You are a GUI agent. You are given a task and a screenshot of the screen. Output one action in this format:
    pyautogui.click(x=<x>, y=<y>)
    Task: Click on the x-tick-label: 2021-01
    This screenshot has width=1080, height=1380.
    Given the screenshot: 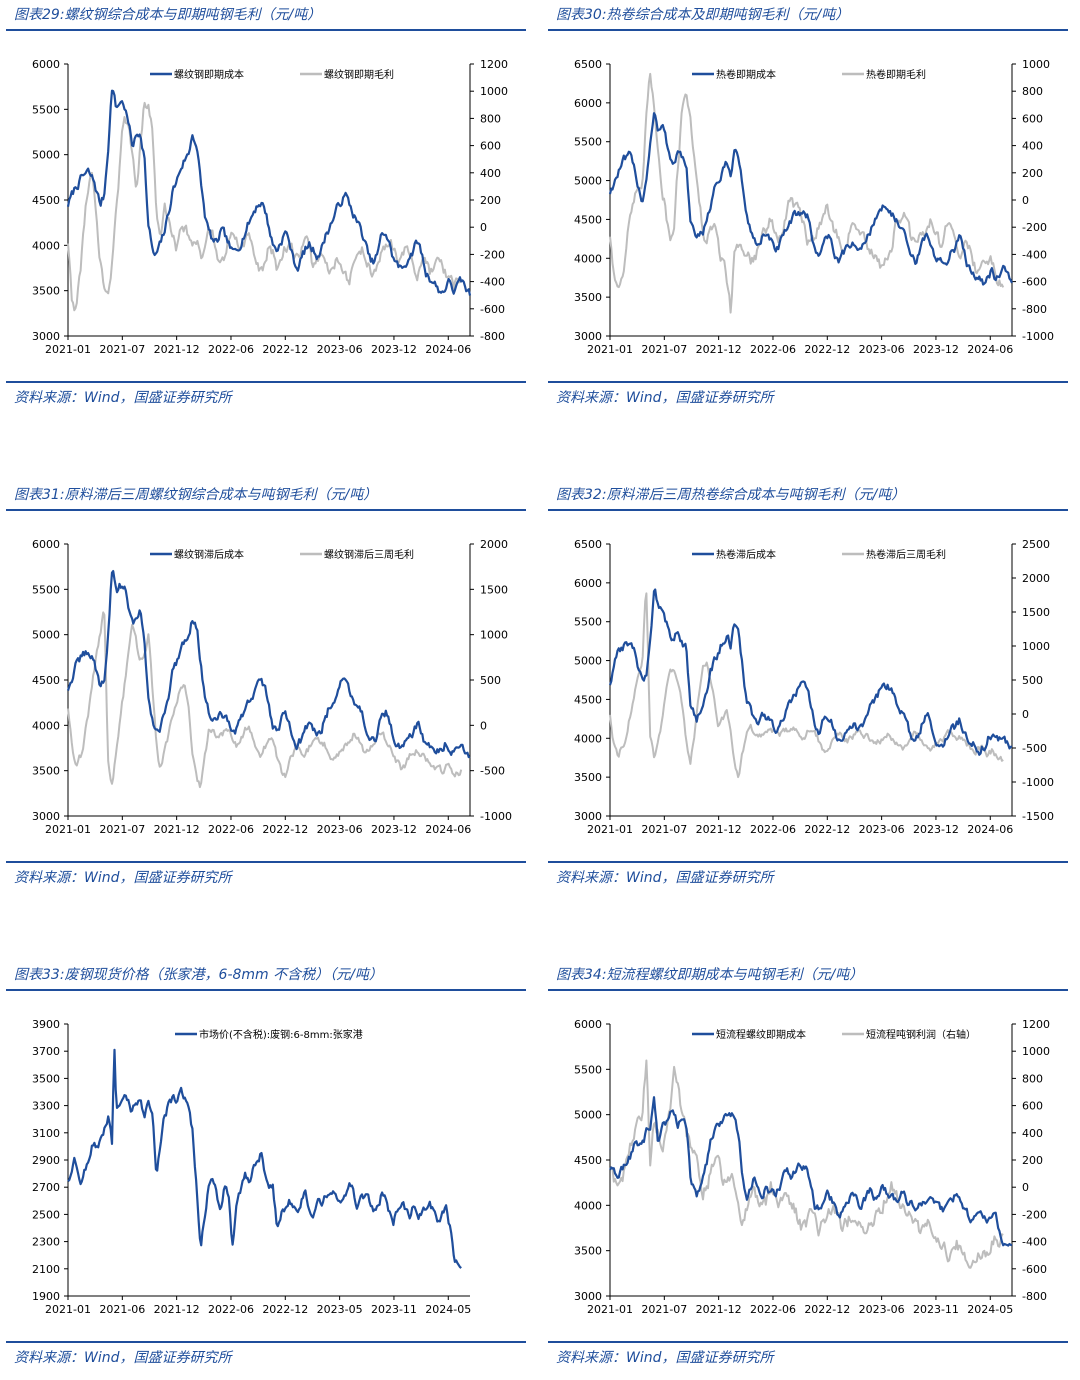 What is the action you would take?
    pyautogui.click(x=610, y=1309)
    